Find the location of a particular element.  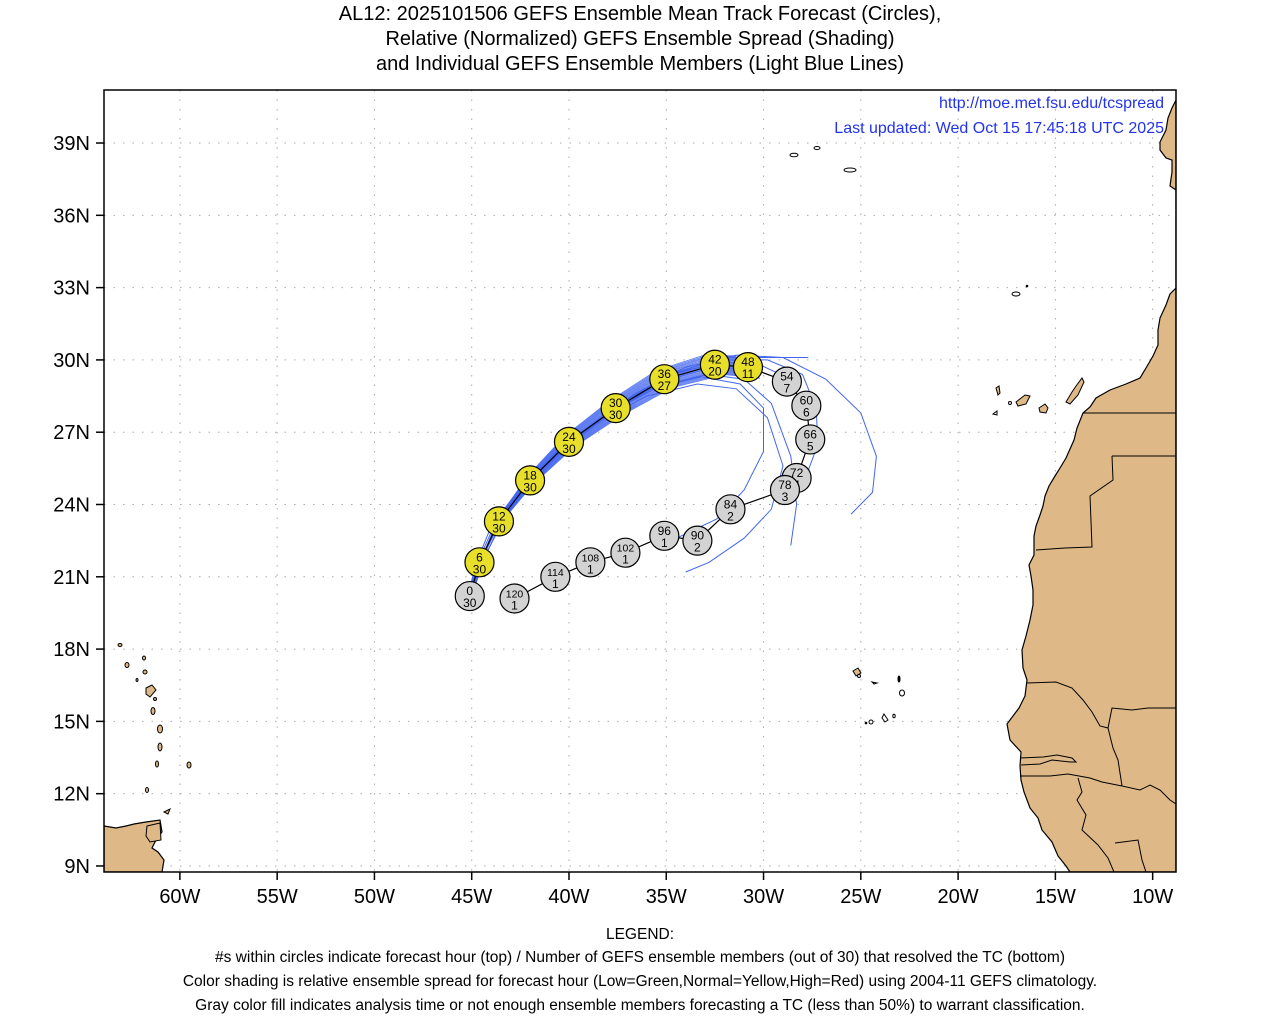

lesser-antilles is located at coordinates (154, 718).